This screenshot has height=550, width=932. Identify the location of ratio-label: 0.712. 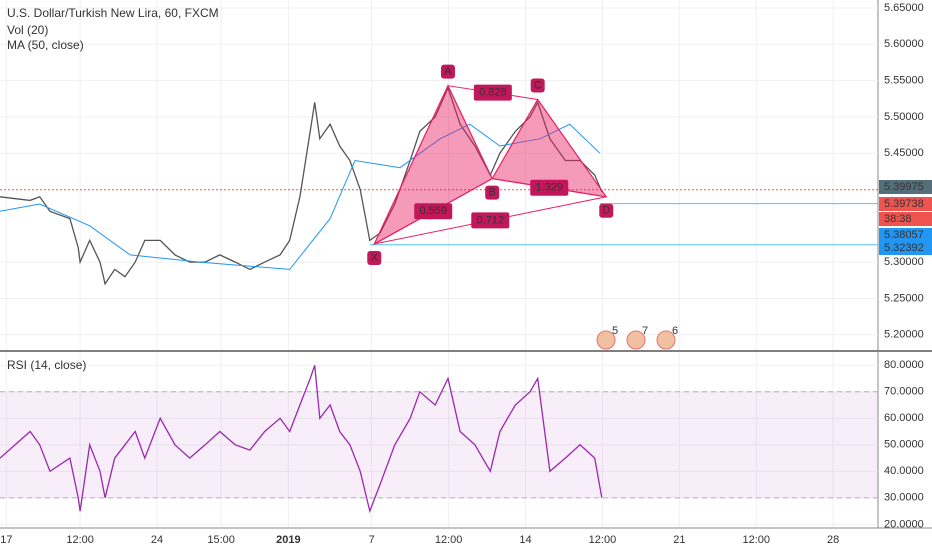
(491, 220).